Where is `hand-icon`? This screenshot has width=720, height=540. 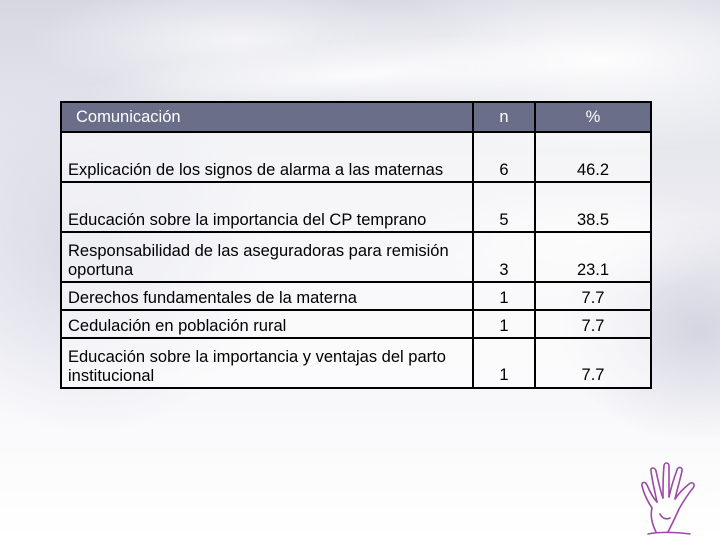 hand-icon is located at coordinates (674, 499).